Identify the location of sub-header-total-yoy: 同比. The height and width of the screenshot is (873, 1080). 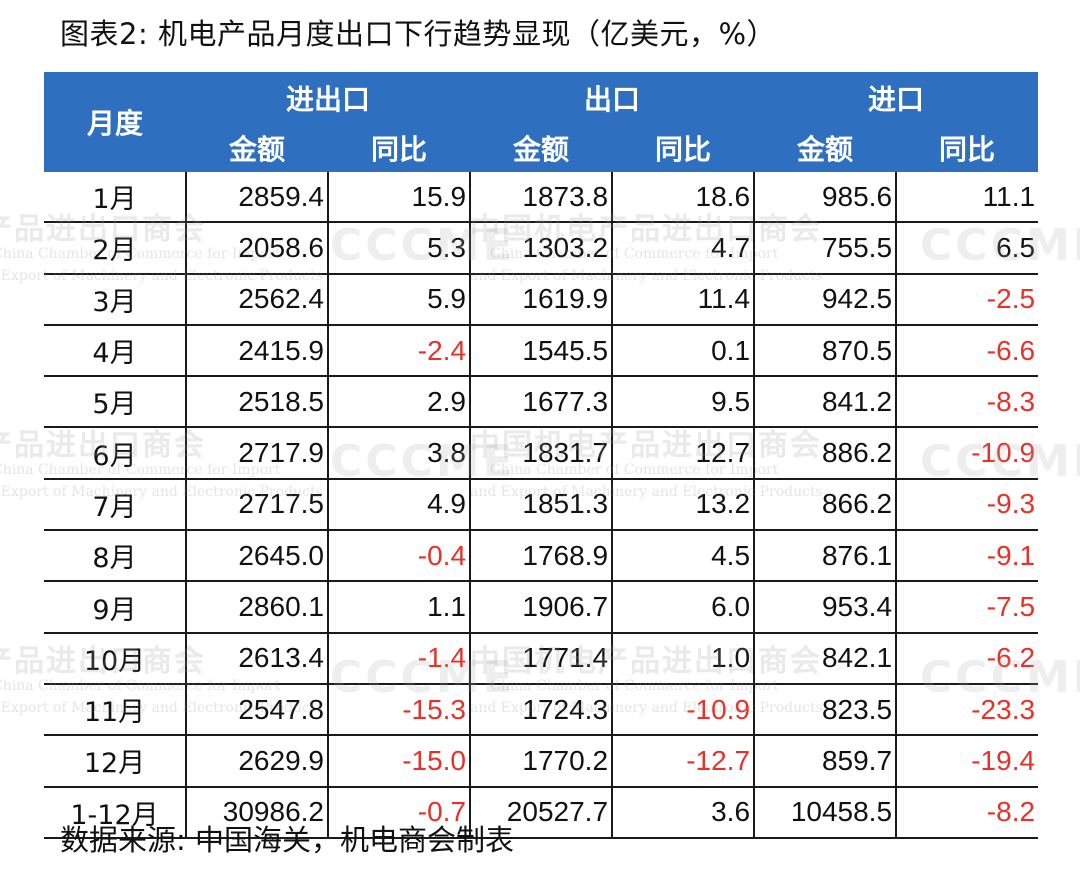
(399, 148).